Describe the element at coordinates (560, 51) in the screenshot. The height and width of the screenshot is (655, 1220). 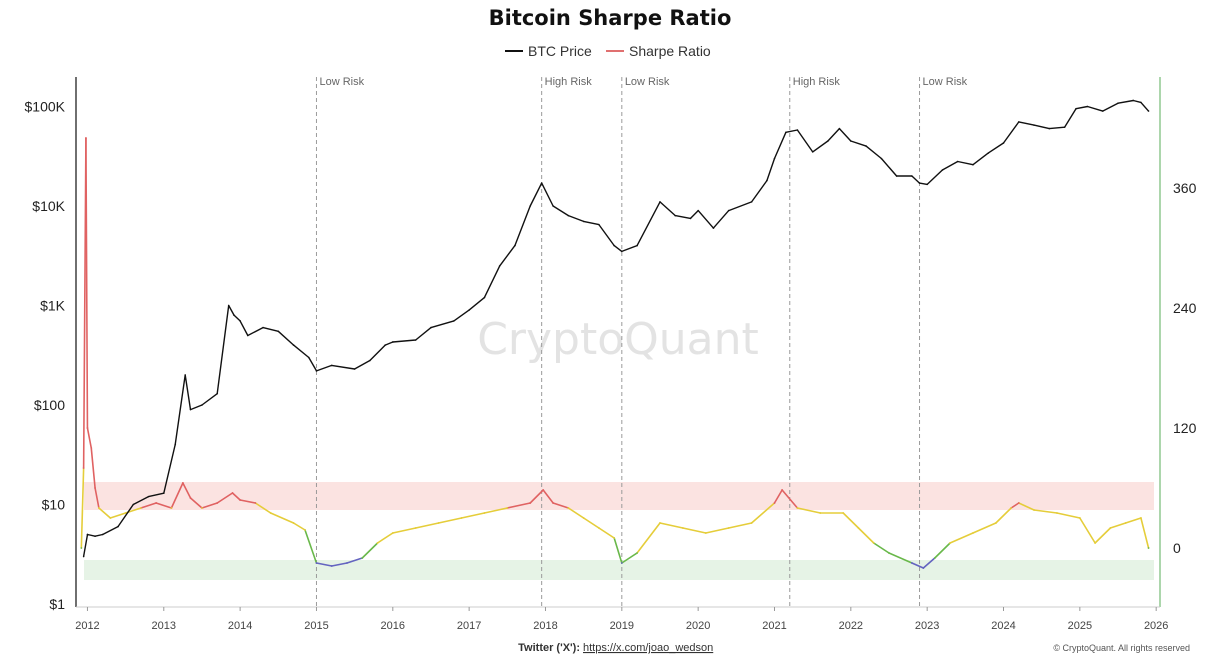
I see `legend-label-btc-price: BTC Price` at that location.